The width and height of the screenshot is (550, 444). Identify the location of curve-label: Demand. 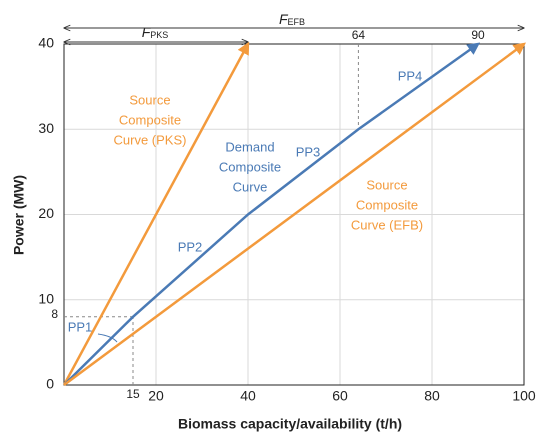
(249, 146).